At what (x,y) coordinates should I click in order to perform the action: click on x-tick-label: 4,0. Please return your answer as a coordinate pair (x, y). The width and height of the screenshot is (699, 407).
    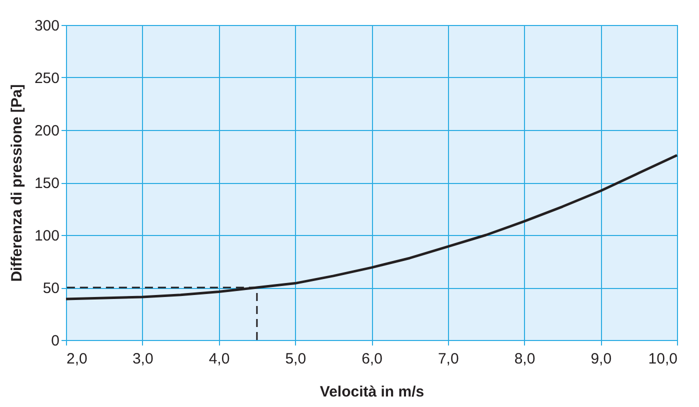
    Looking at the image, I should click on (219, 359).